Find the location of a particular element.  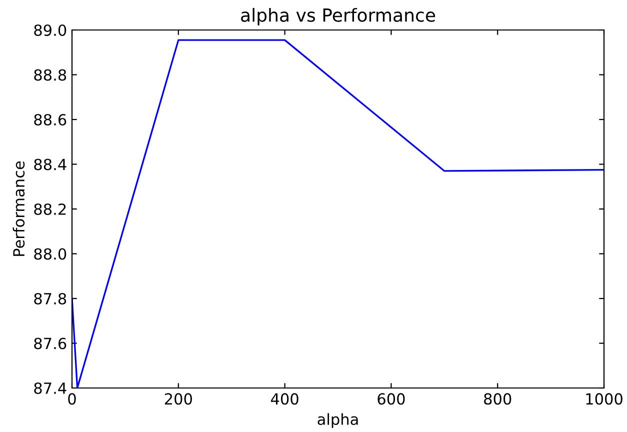

y-tick-label: 89.0 is located at coordinates (50, 30).